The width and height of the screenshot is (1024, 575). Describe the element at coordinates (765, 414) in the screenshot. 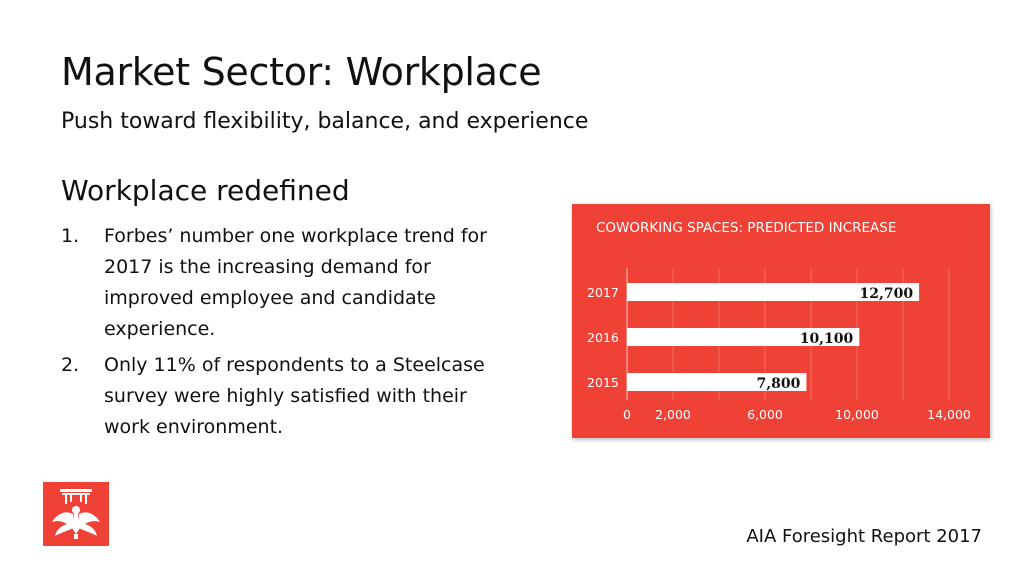

I see `x-tick-label: 6,000` at that location.